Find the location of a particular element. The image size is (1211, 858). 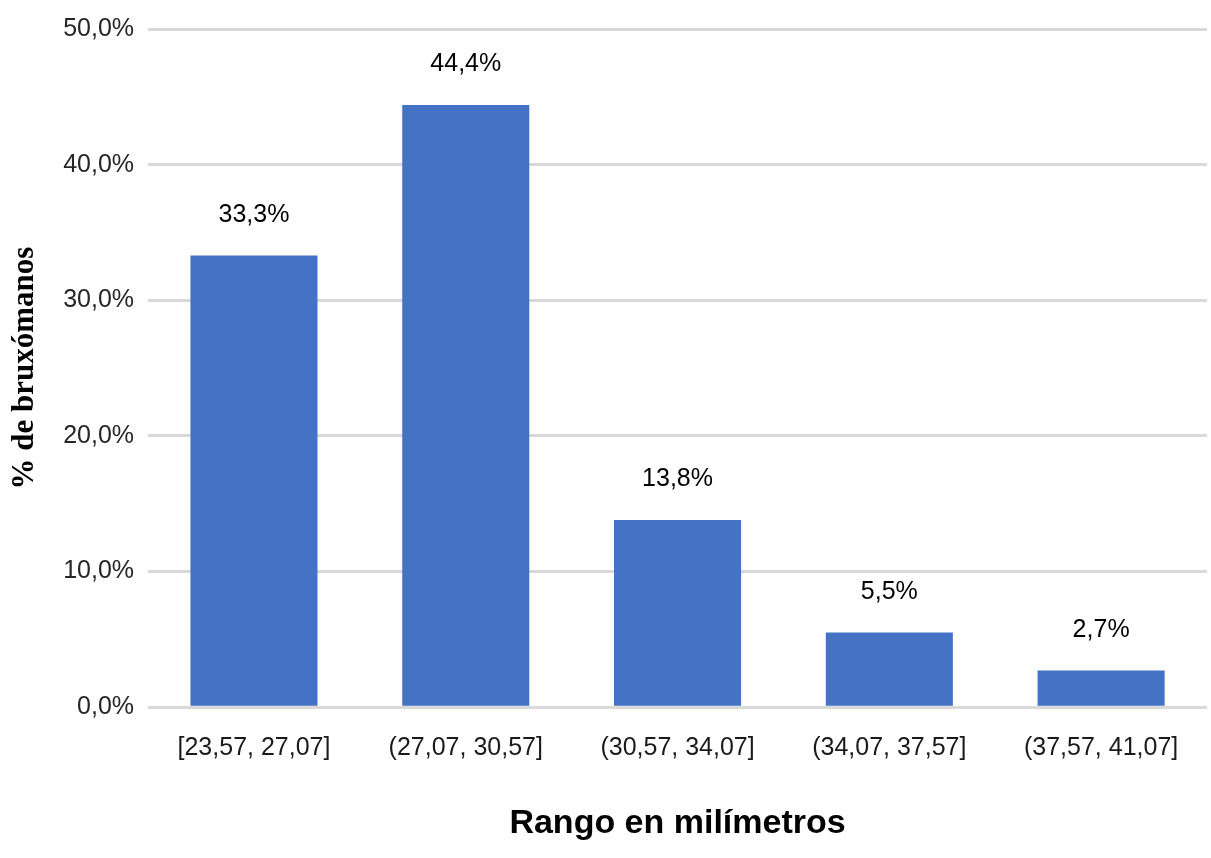

x-tick-label: (34,07, 37,57] is located at coordinates (889, 746).